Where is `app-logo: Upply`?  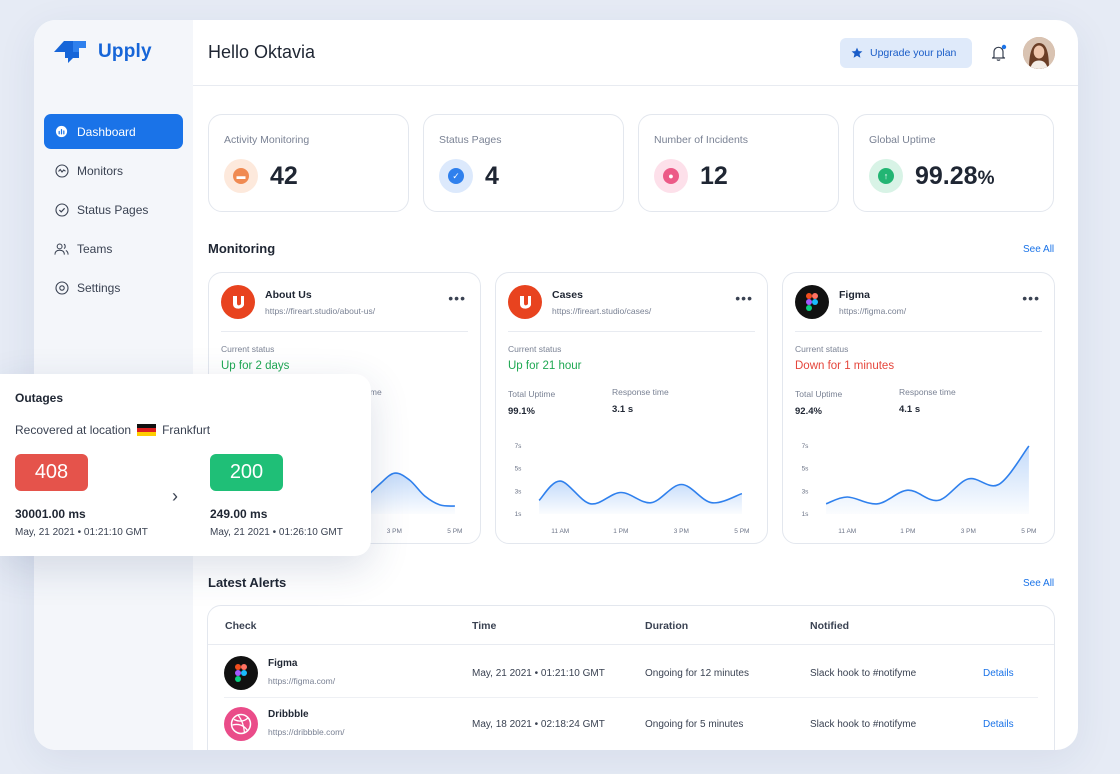
app-logo: Upply is located at coordinates (102, 52).